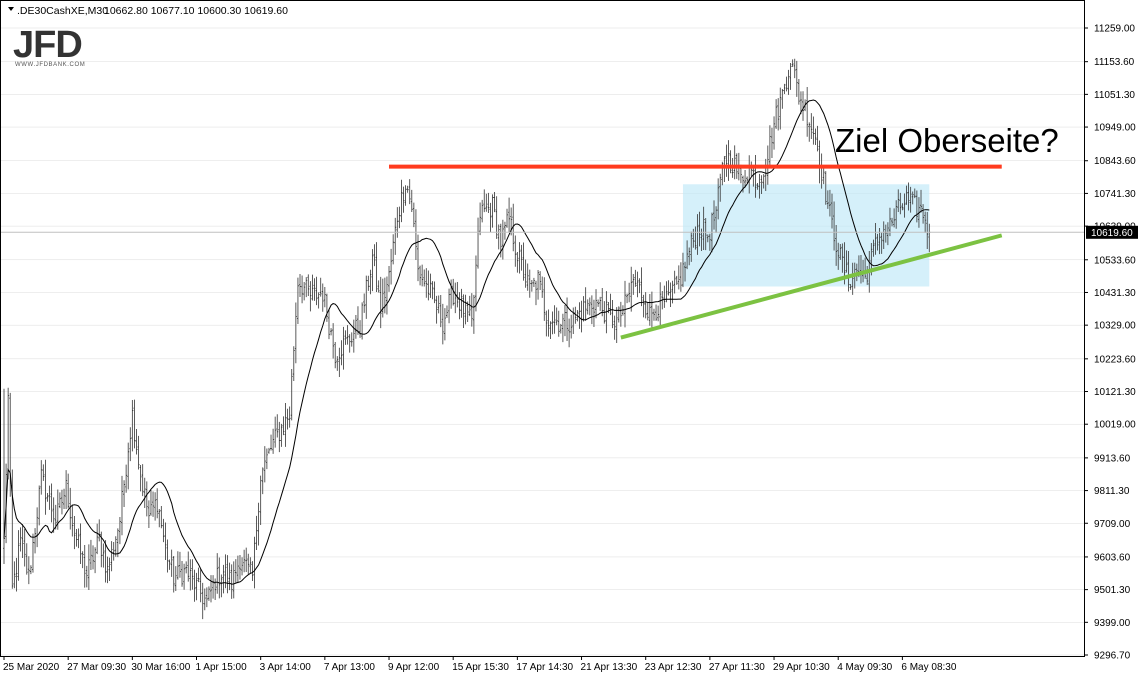 This screenshot has height=683, width=1139. Describe the element at coordinates (864, 667) in the screenshot. I see `time-tick-label: 4 May 09:30` at that location.